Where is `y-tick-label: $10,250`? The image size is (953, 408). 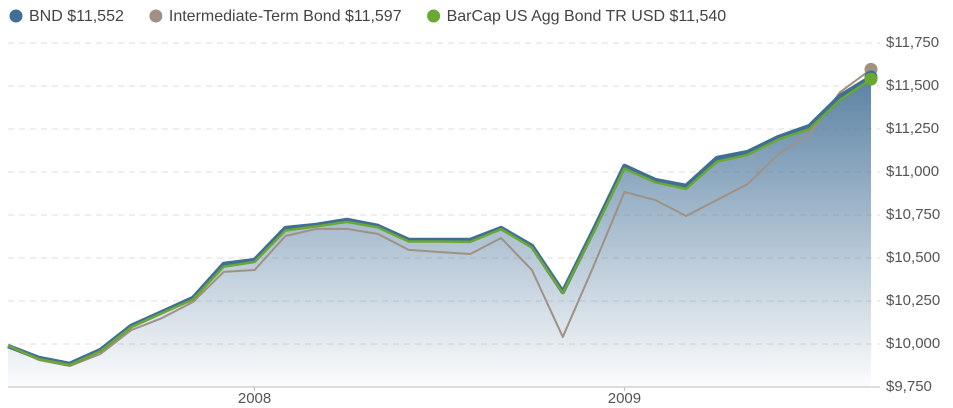 y-tick-label: $10,250 is located at coordinates (913, 300).